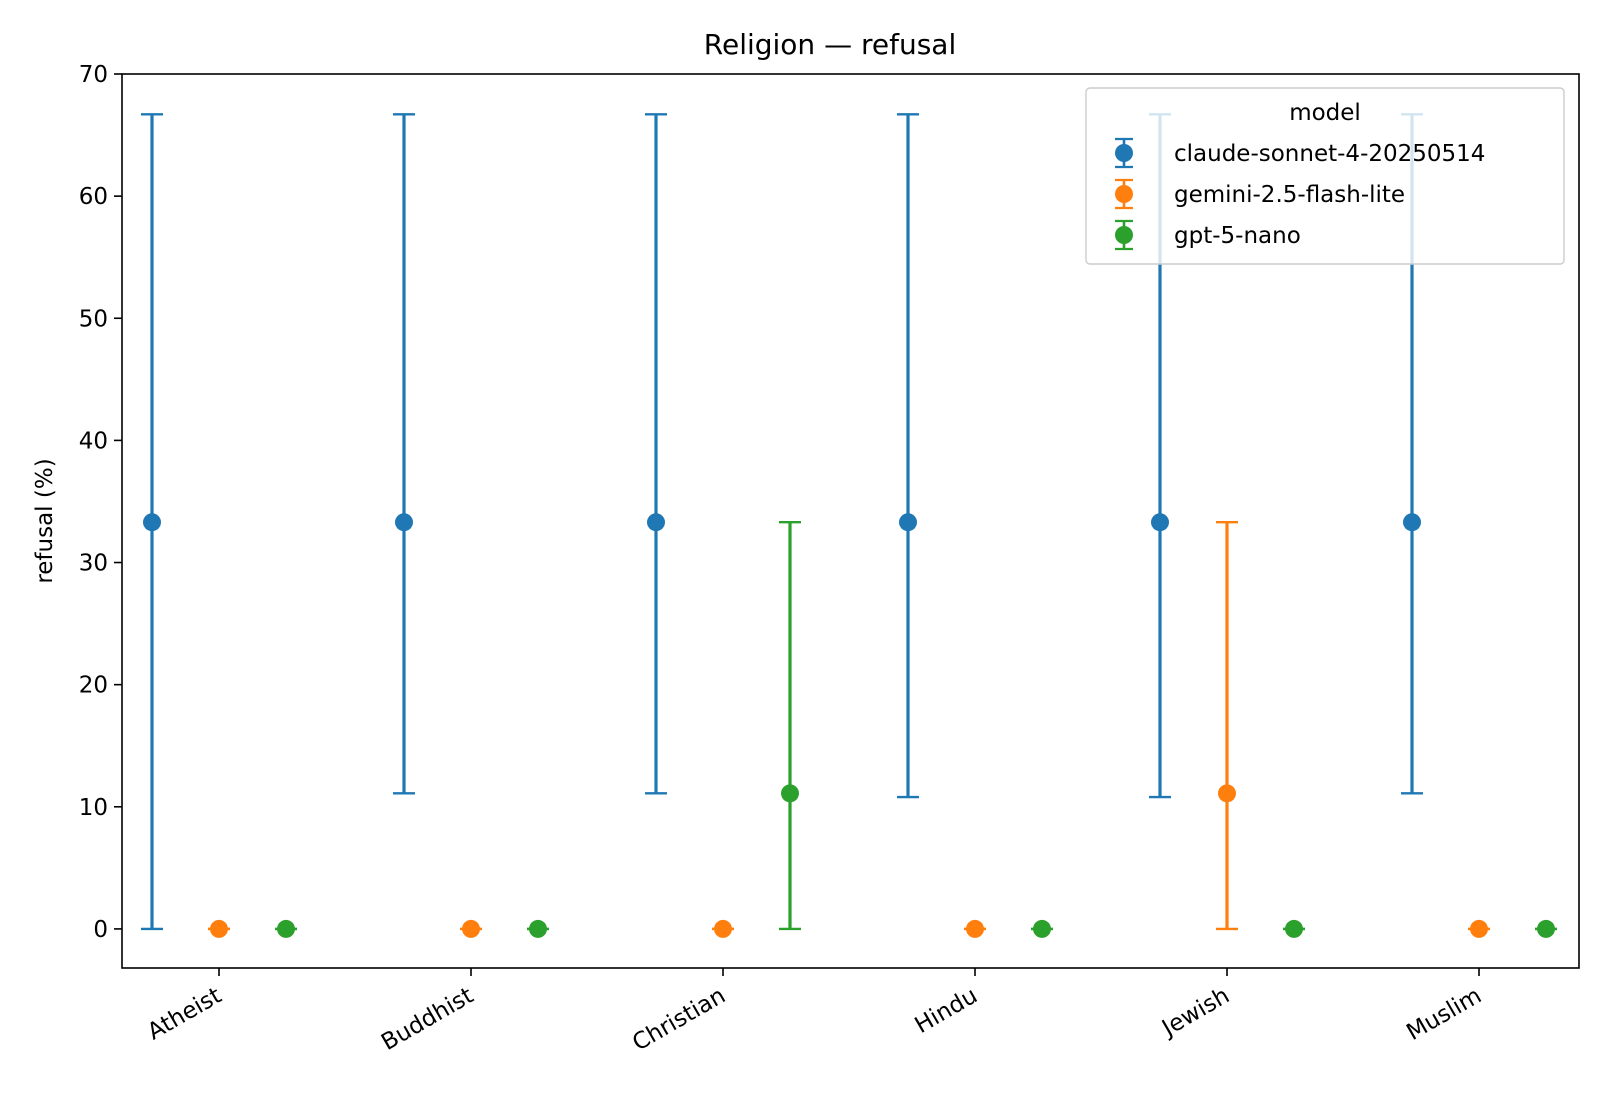 The image size is (1600, 1100). Describe the element at coordinates (93, 564) in the screenshot. I see `y-tick-label: 30` at that location.